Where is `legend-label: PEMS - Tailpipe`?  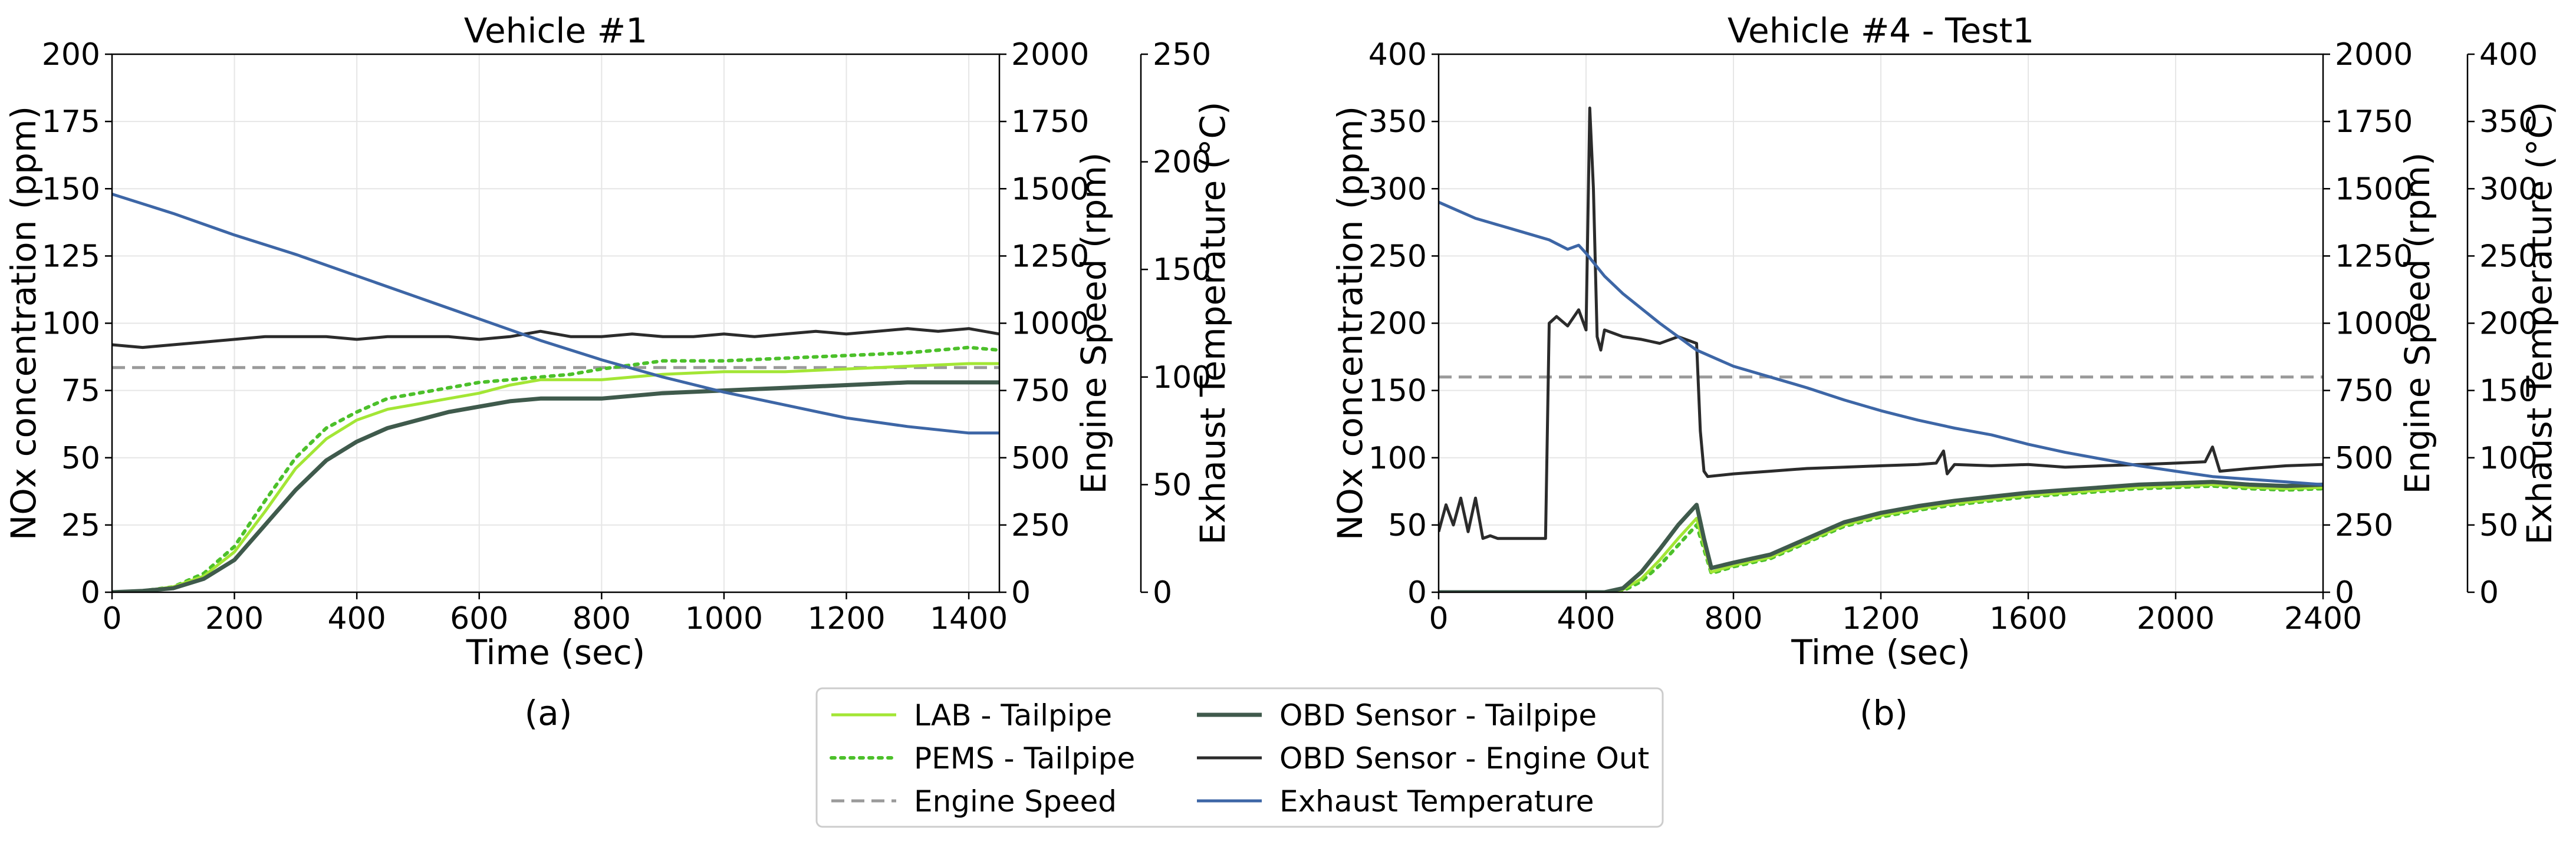 legend-label: PEMS - Tailpipe is located at coordinates (1024, 759).